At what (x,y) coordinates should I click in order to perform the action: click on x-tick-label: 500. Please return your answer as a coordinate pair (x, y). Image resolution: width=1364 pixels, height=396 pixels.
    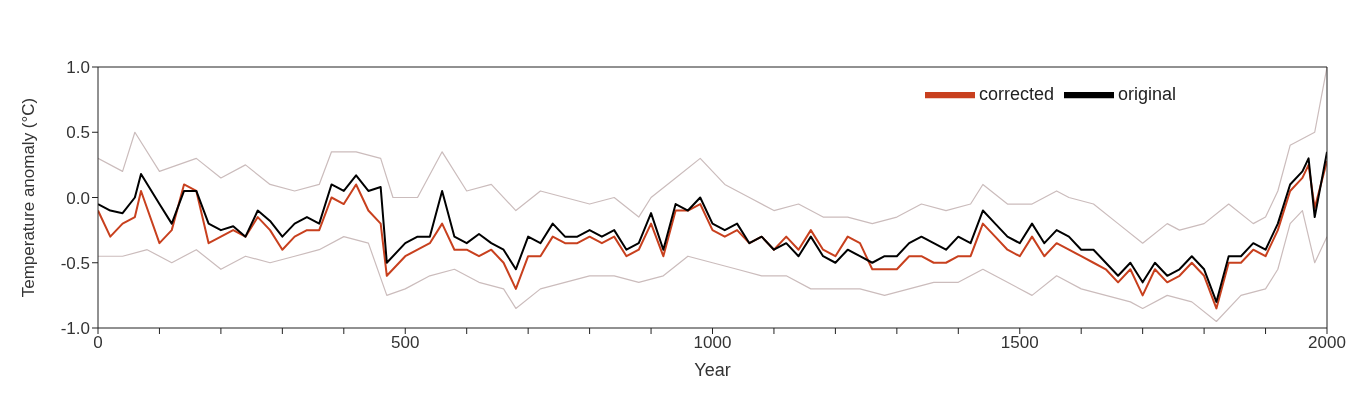
    Looking at the image, I should click on (405, 343).